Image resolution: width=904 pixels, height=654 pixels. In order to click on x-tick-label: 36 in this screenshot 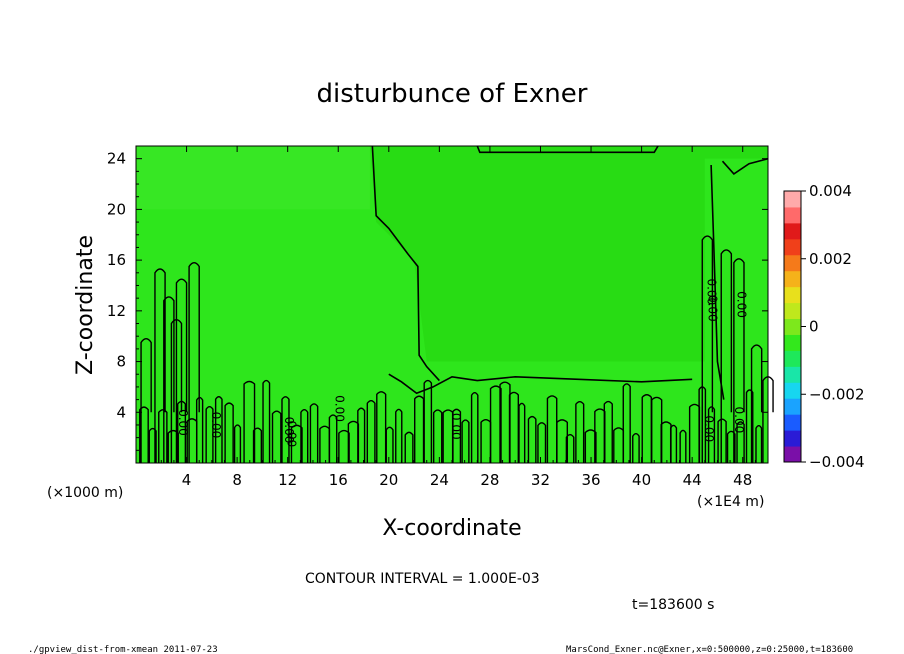, I will do `click(590, 480)`.